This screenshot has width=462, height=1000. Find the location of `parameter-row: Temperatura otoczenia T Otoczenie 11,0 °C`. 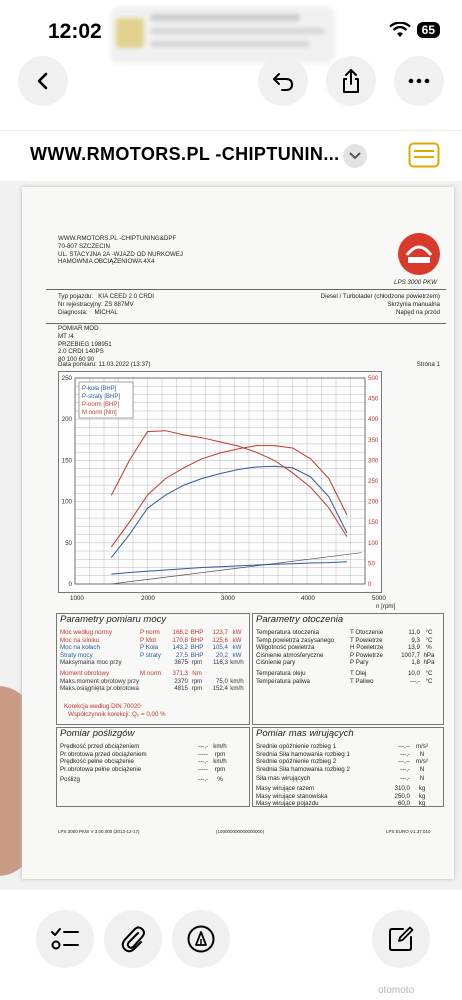

parameter-row: Temperatura otoczenia T Otoczenie 11,0 °C is located at coordinates (348, 633).